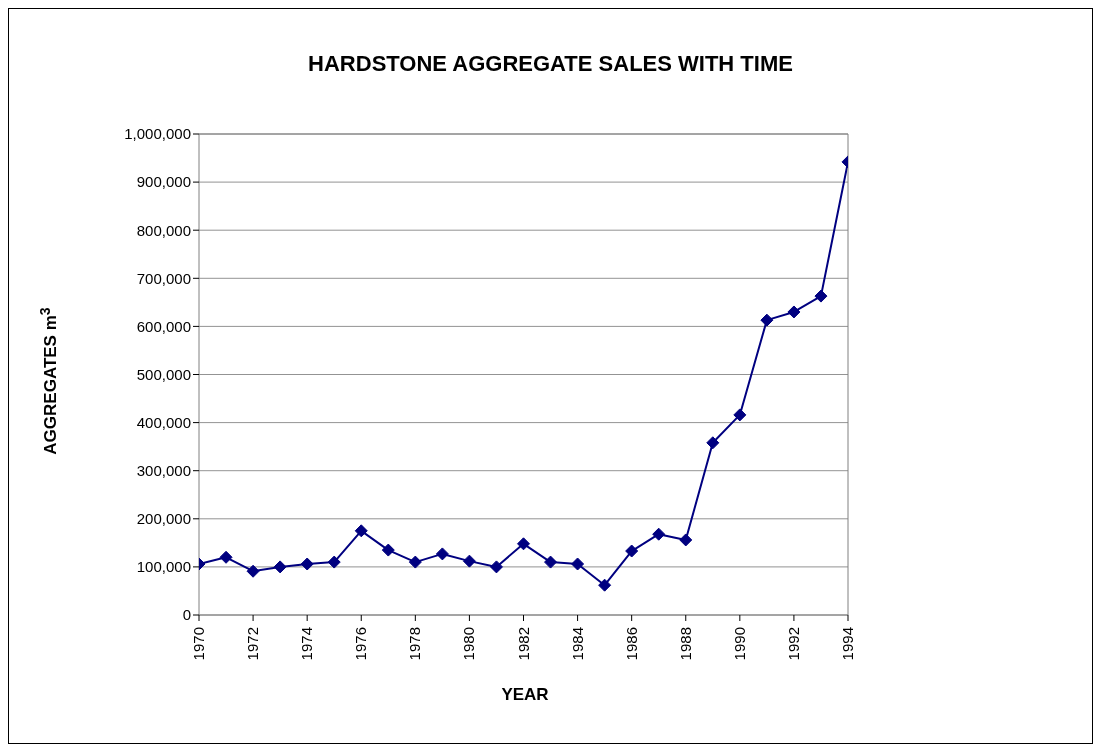  I want to click on x-tick-label: 1980, so click(469, 644).